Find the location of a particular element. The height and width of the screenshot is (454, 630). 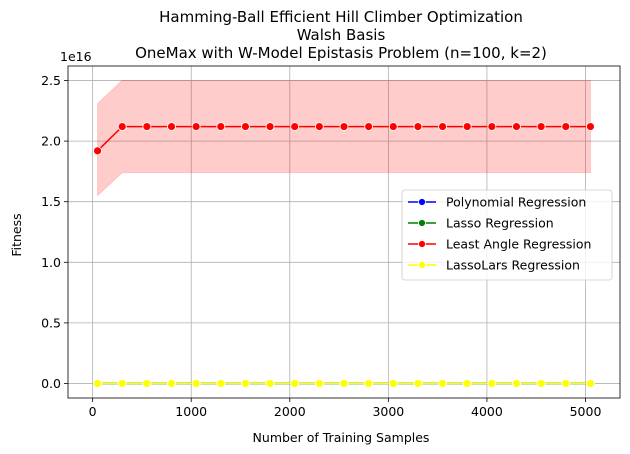

x-tick-label: 2000 is located at coordinates (290, 411).